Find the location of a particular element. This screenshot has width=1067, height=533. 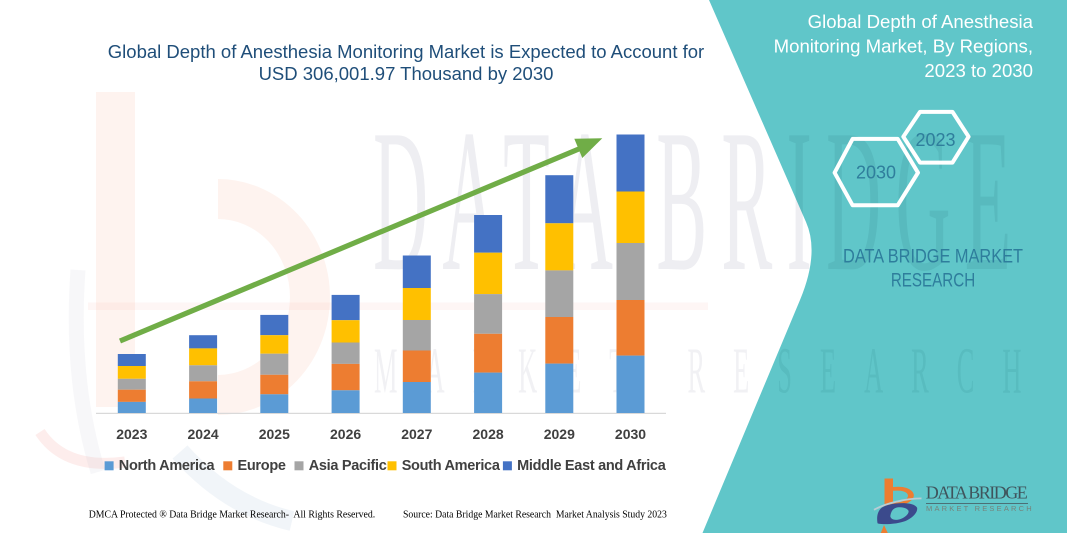

svg-text: MARKET RESEARCH is located at coordinates (980, 508).